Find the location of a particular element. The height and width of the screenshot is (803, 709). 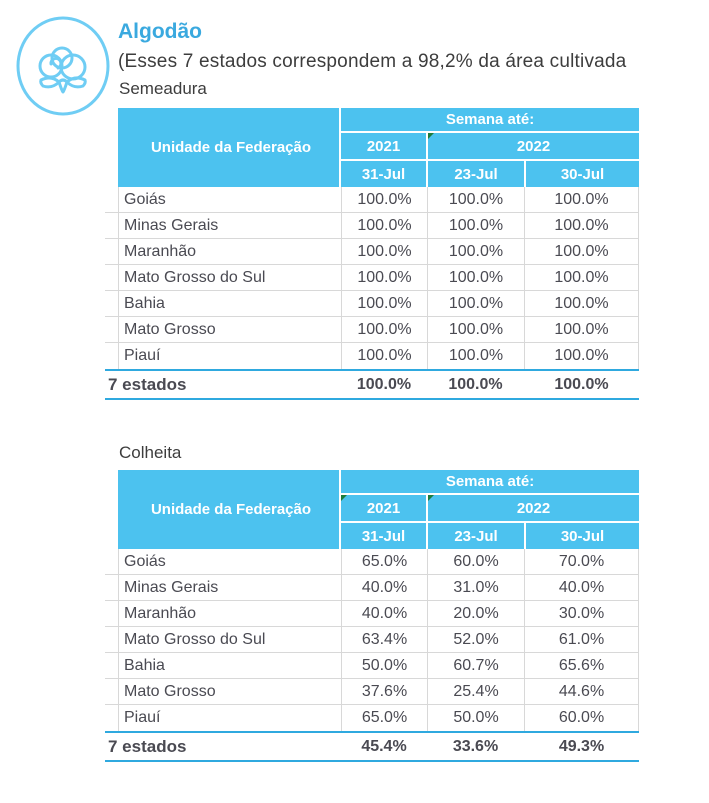

table-row: Mato Grosso 37.6% 25.4% 44.6% is located at coordinates (372, 692).